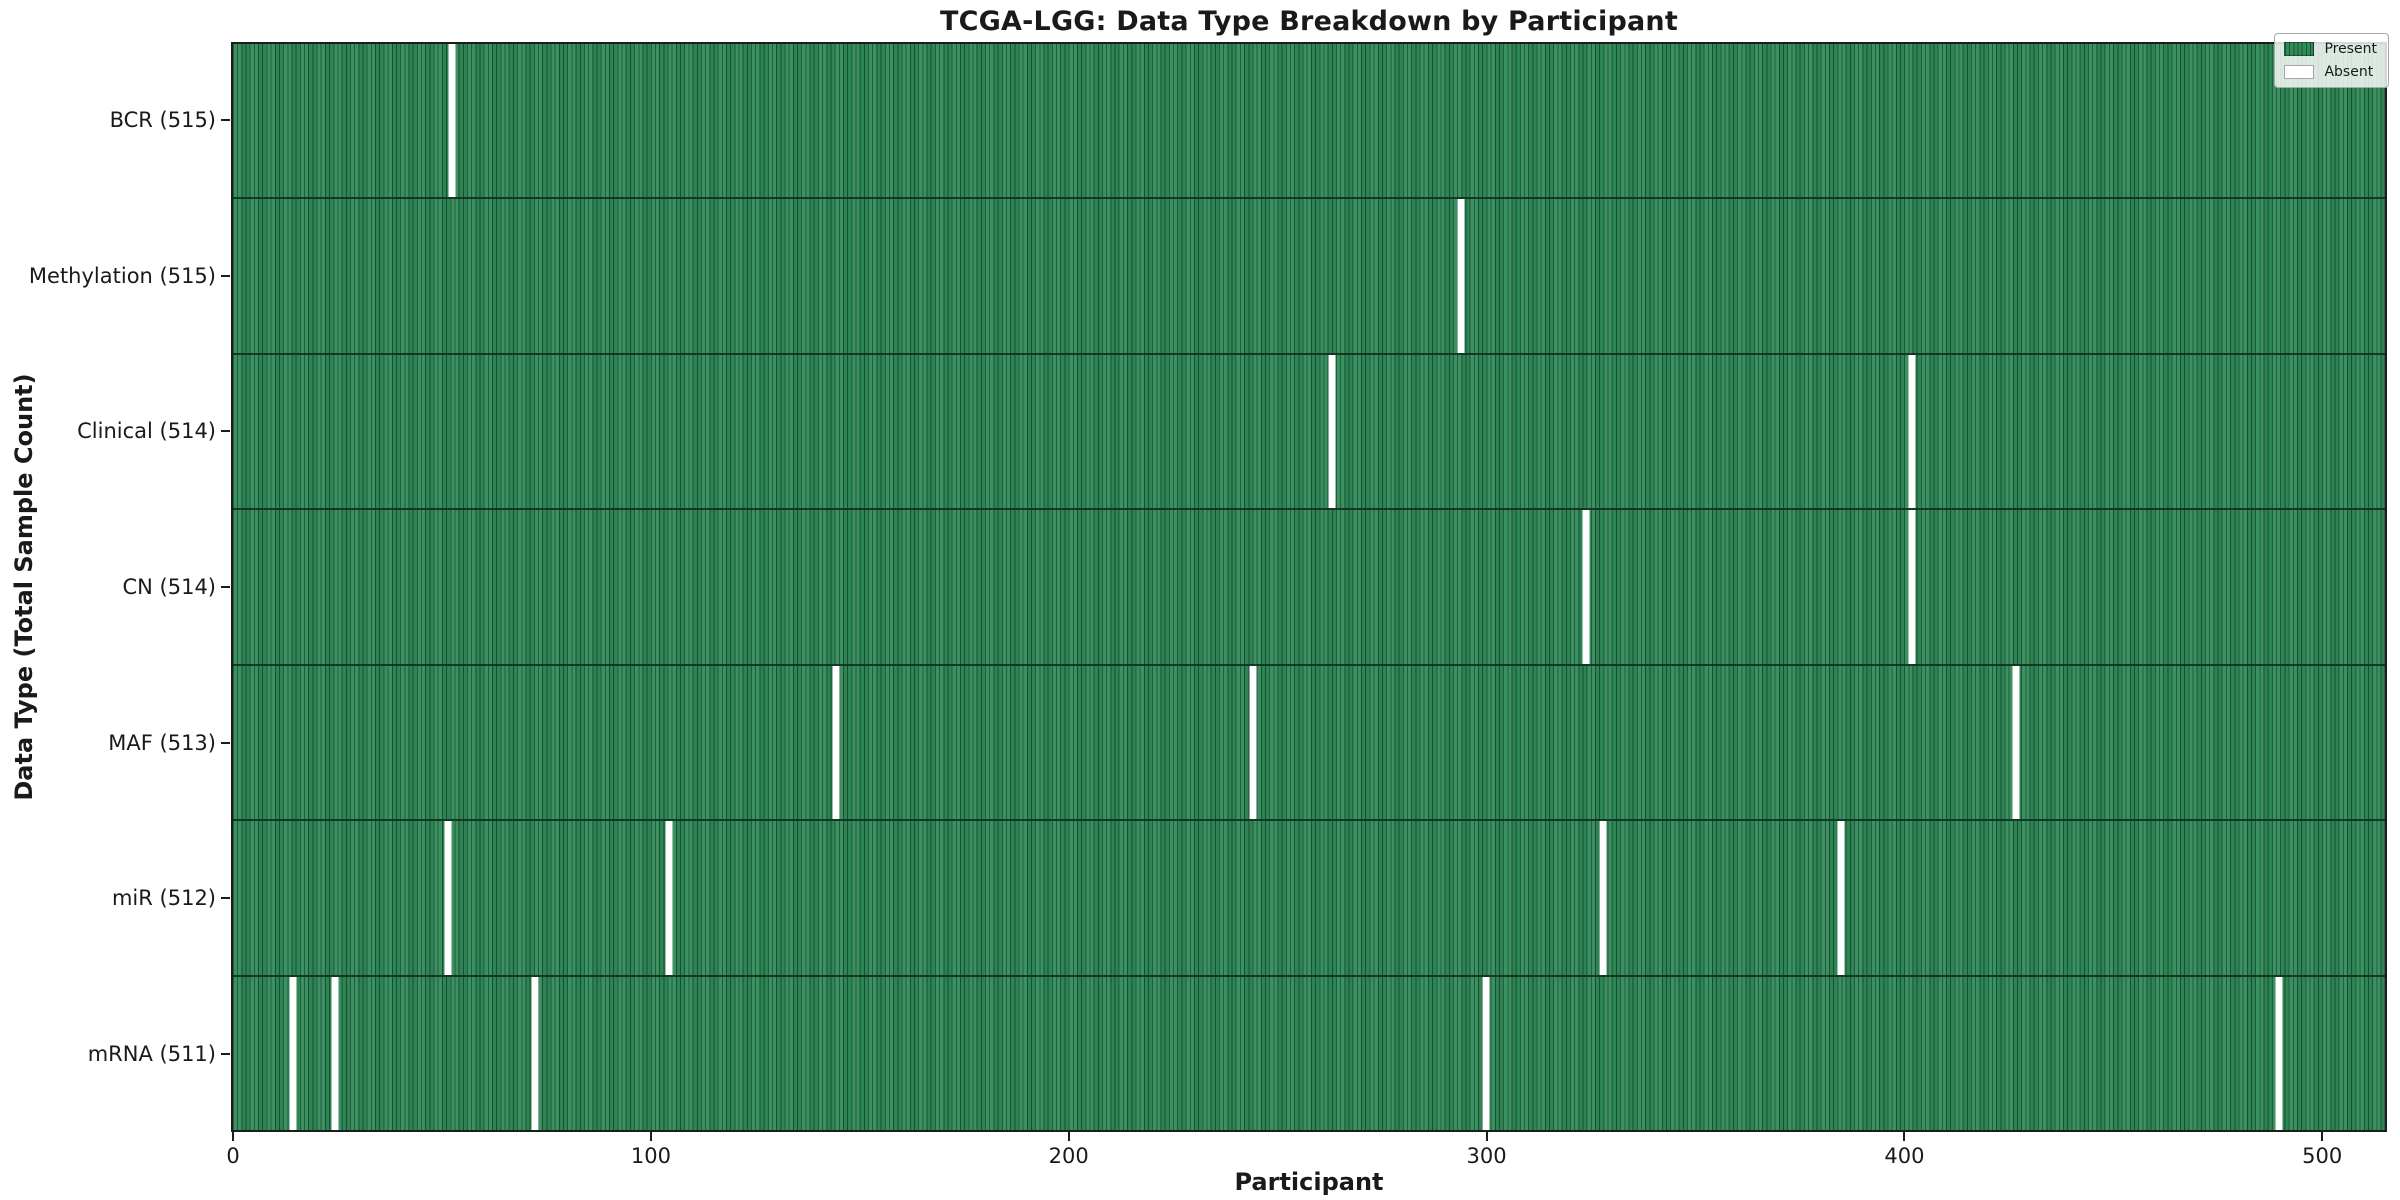 The width and height of the screenshot is (2400, 1200). Describe the element at coordinates (1309, 432) in the screenshot. I see `row-clinical` at that location.